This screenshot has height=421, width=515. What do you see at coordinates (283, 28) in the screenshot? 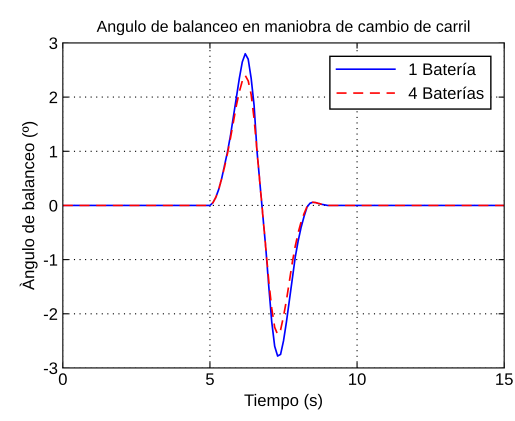
I see `chart-title: Angulo de balanceo en maniobra de cambio de carril` at bounding box center [283, 28].